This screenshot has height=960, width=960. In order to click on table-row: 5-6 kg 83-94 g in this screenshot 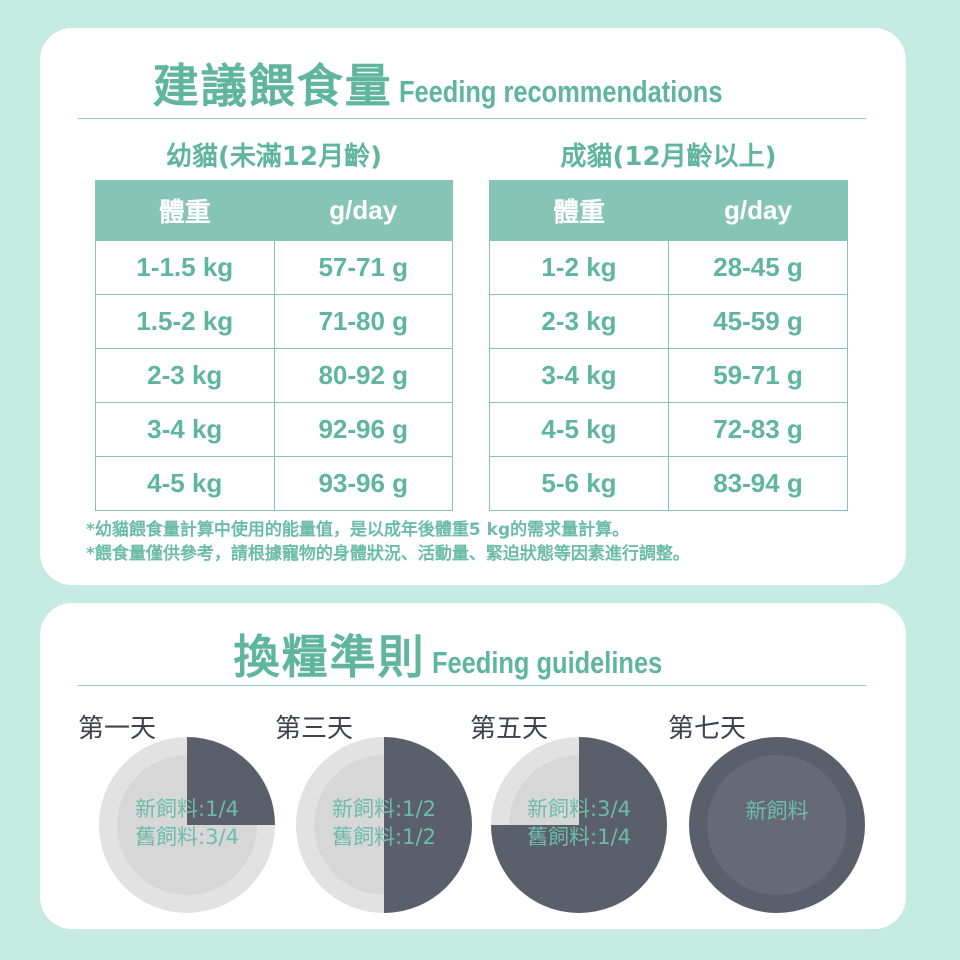, I will do `click(668, 483)`.